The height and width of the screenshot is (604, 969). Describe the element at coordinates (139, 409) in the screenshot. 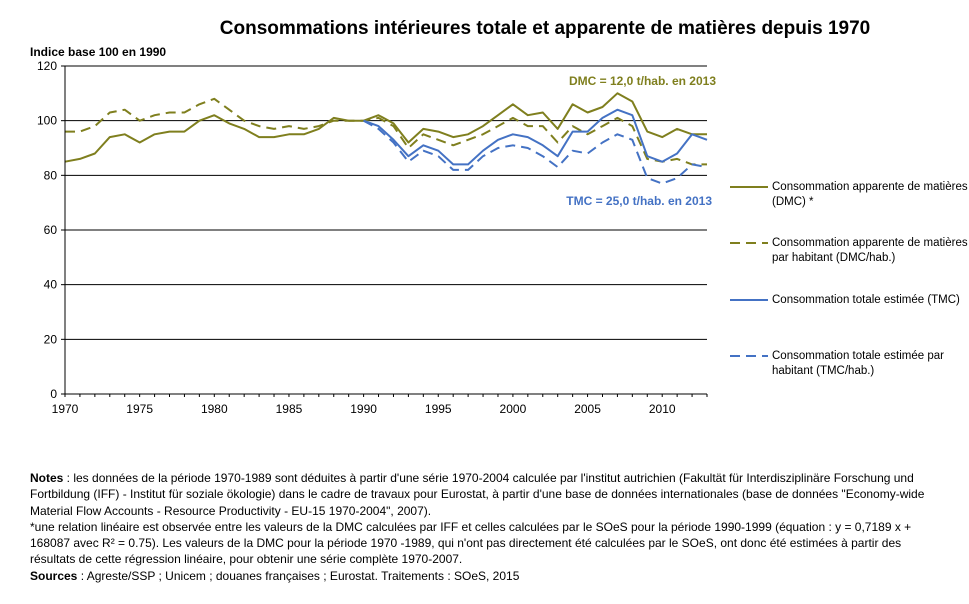

I see `x-tick-label-1975: 1975` at that location.